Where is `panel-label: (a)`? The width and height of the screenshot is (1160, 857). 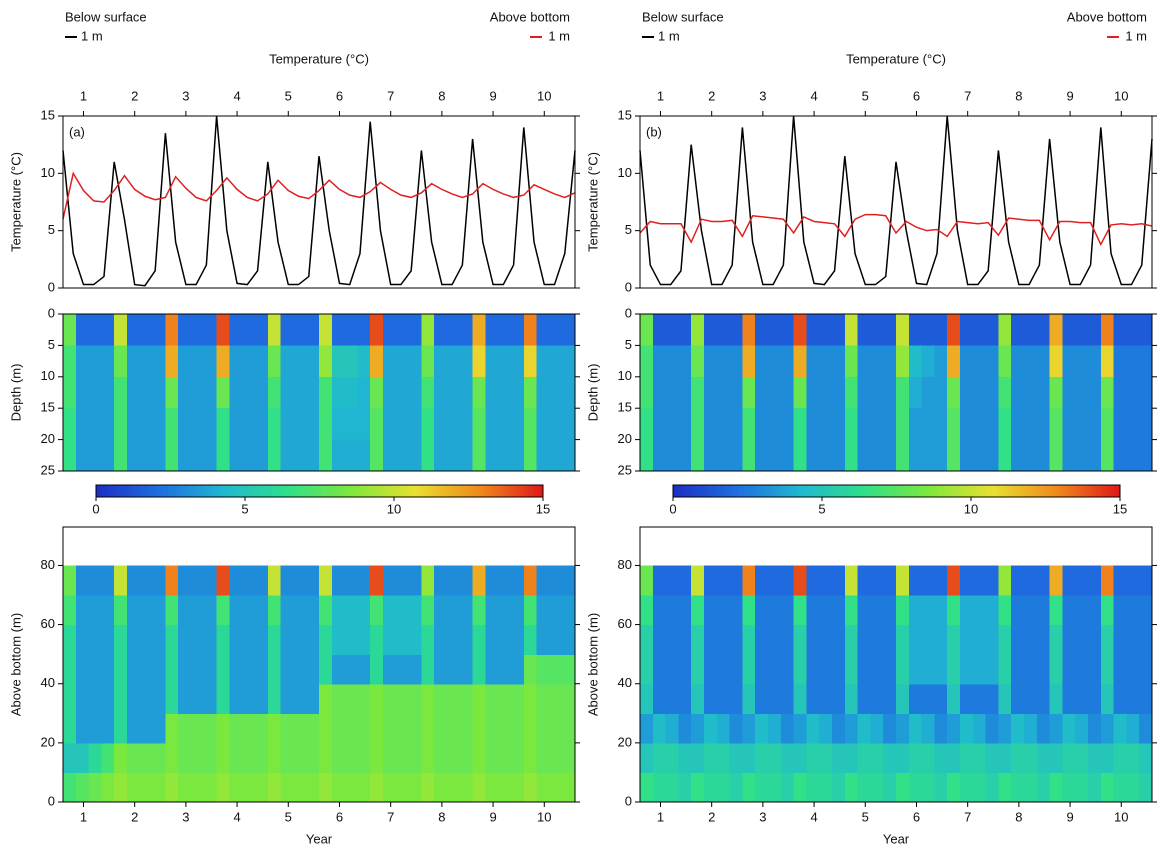
panel-label: (a) is located at coordinates (77, 131).